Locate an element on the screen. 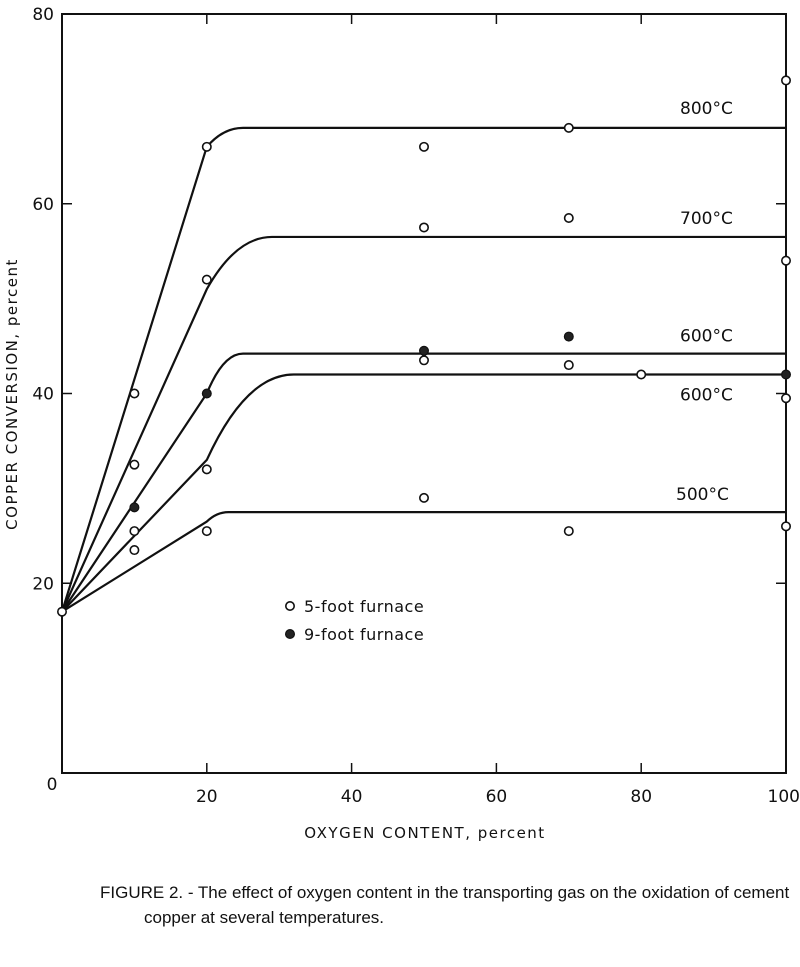 The height and width of the screenshot is (967, 800). x-axis-title: OXYGEN CONTENT, percent is located at coordinates (424, 833).